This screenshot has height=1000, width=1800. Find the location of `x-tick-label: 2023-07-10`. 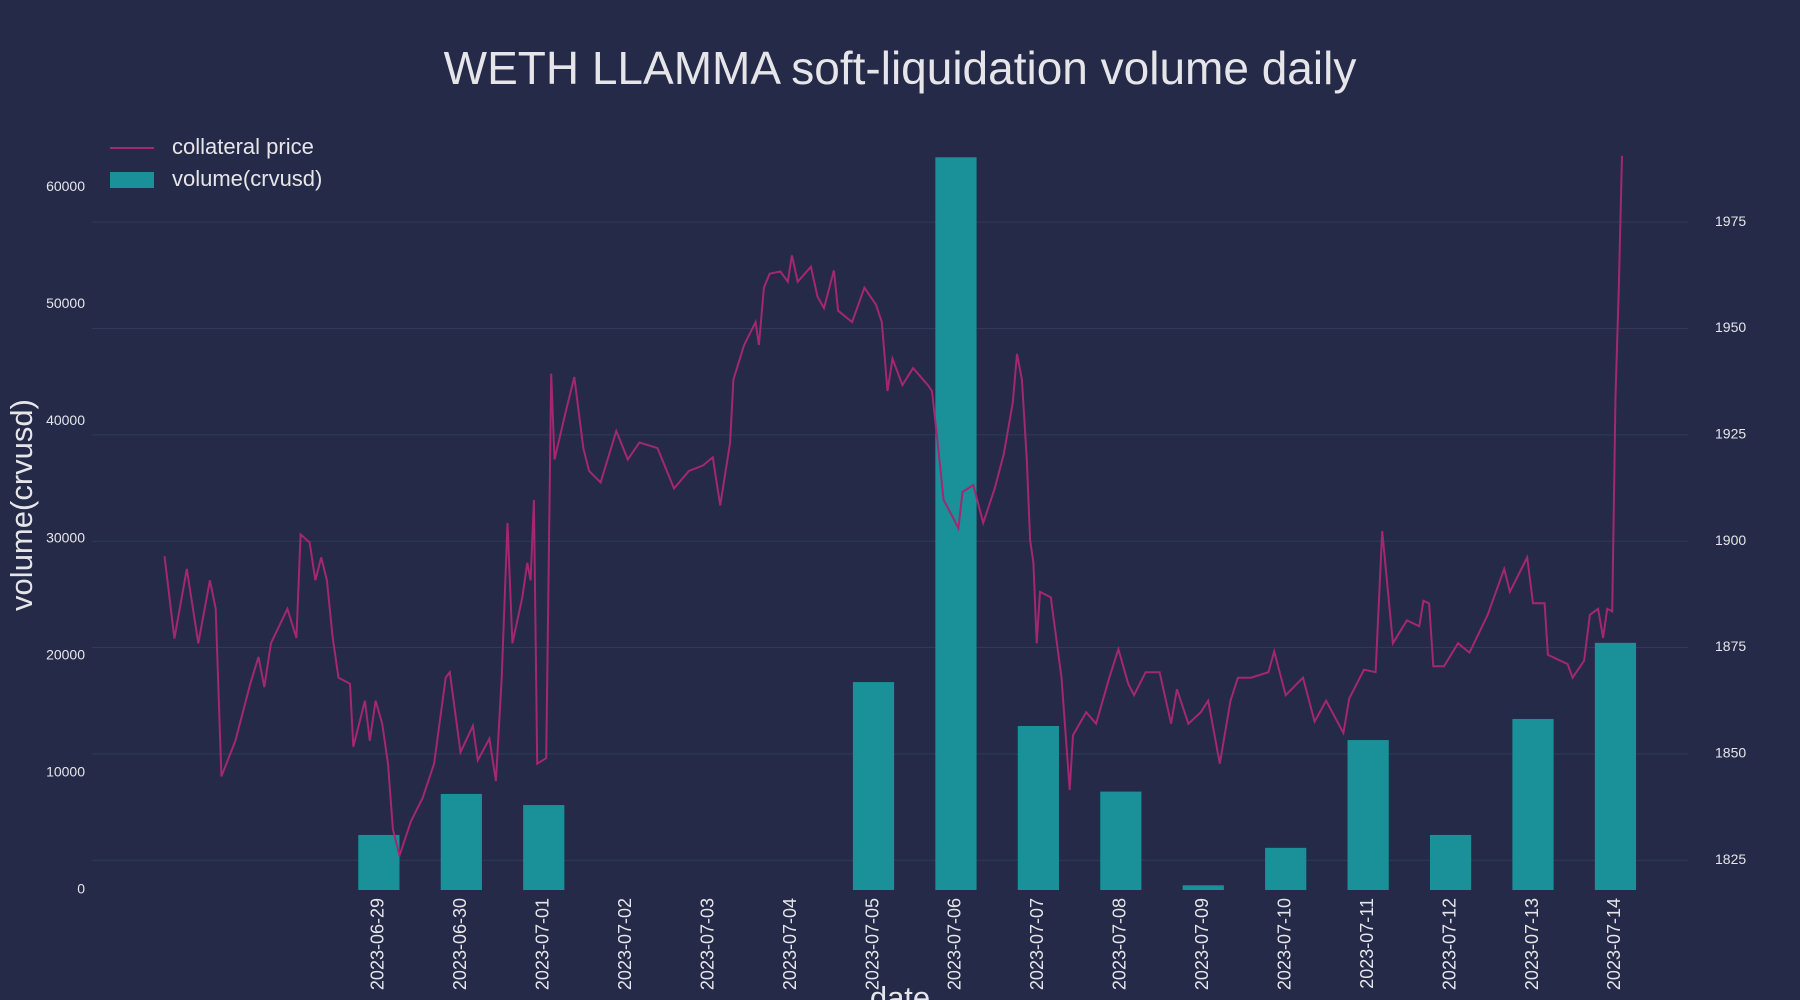

x-tick-label: 2023-07-10 is located at coordinates (1284, 944).